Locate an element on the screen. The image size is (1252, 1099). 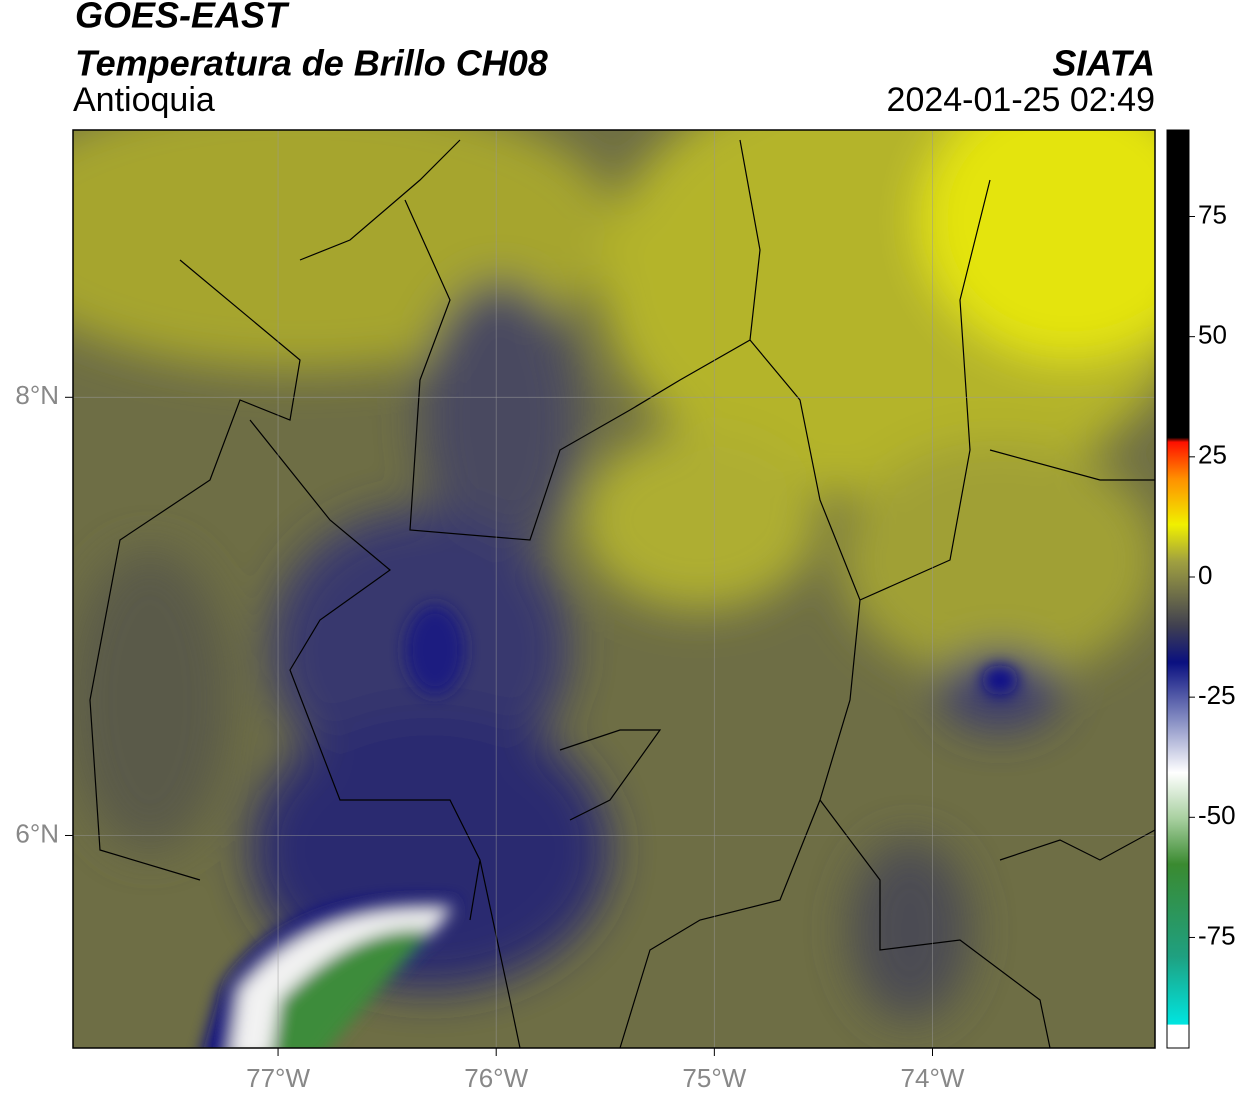
colorbar-tick-label: 50 is located at coordinates (1212, 335).